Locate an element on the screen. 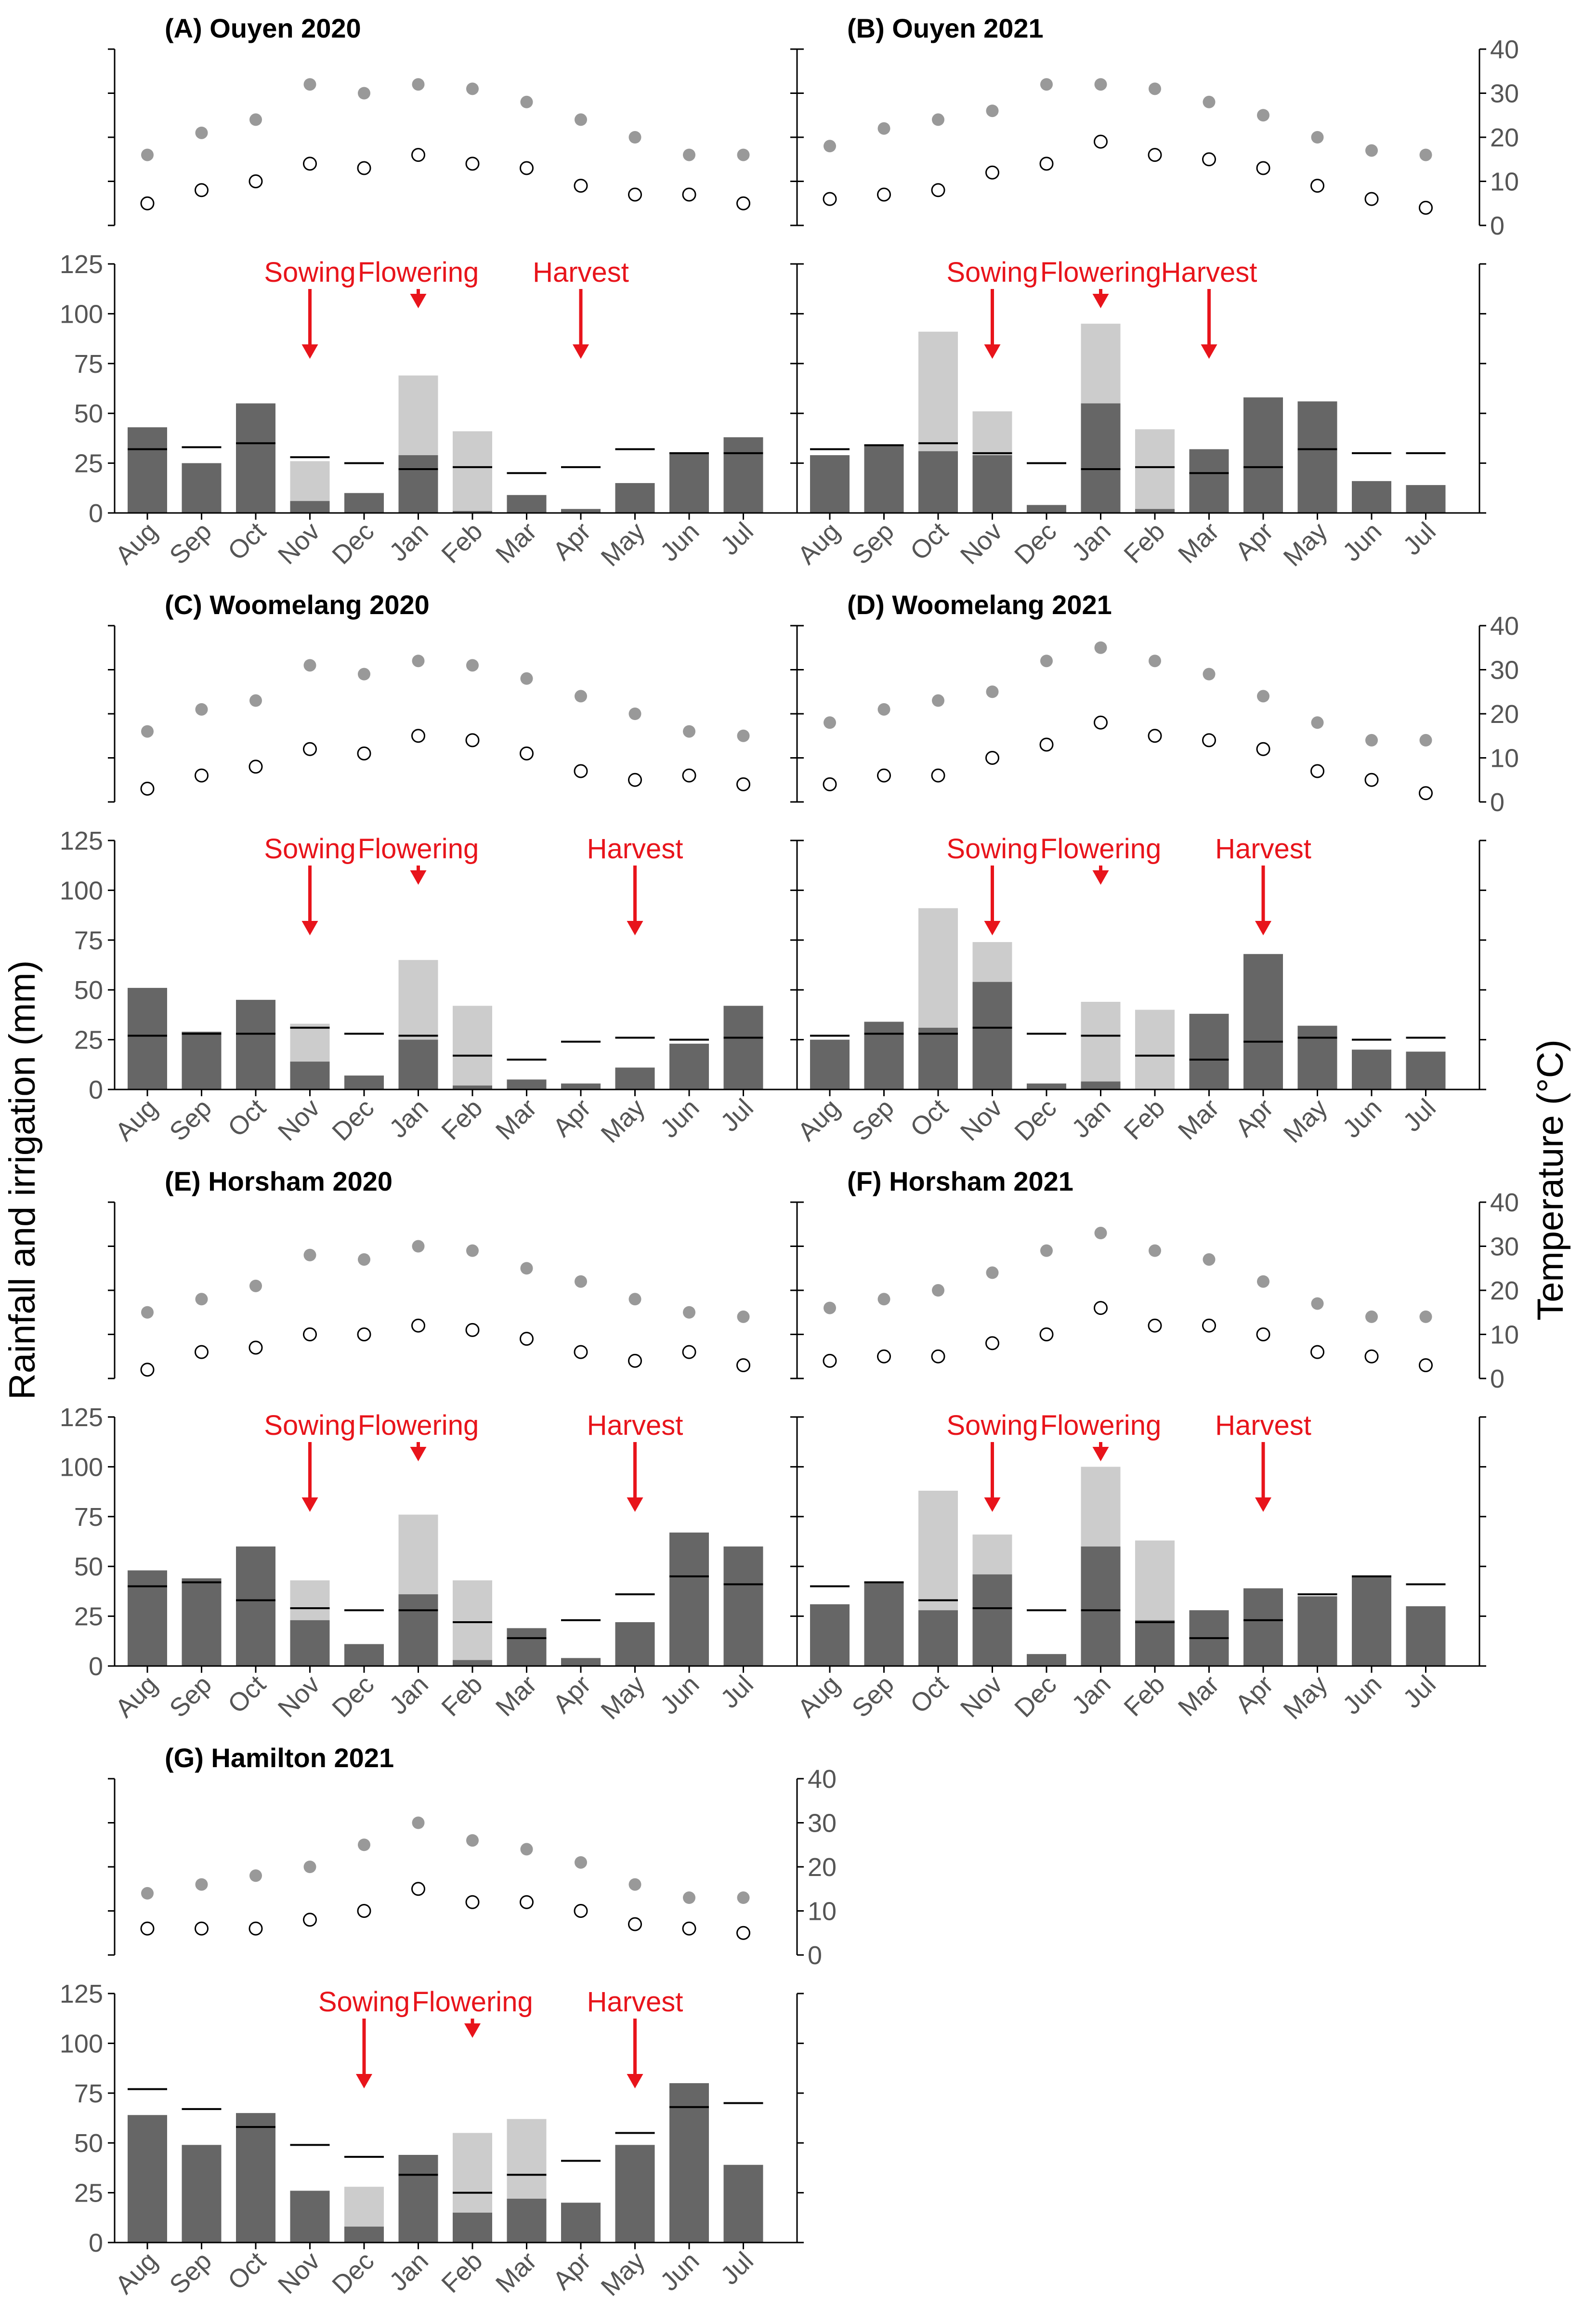 The image size is (1596, 2322). month-label: Mar is located at coordinates (1199, 543).